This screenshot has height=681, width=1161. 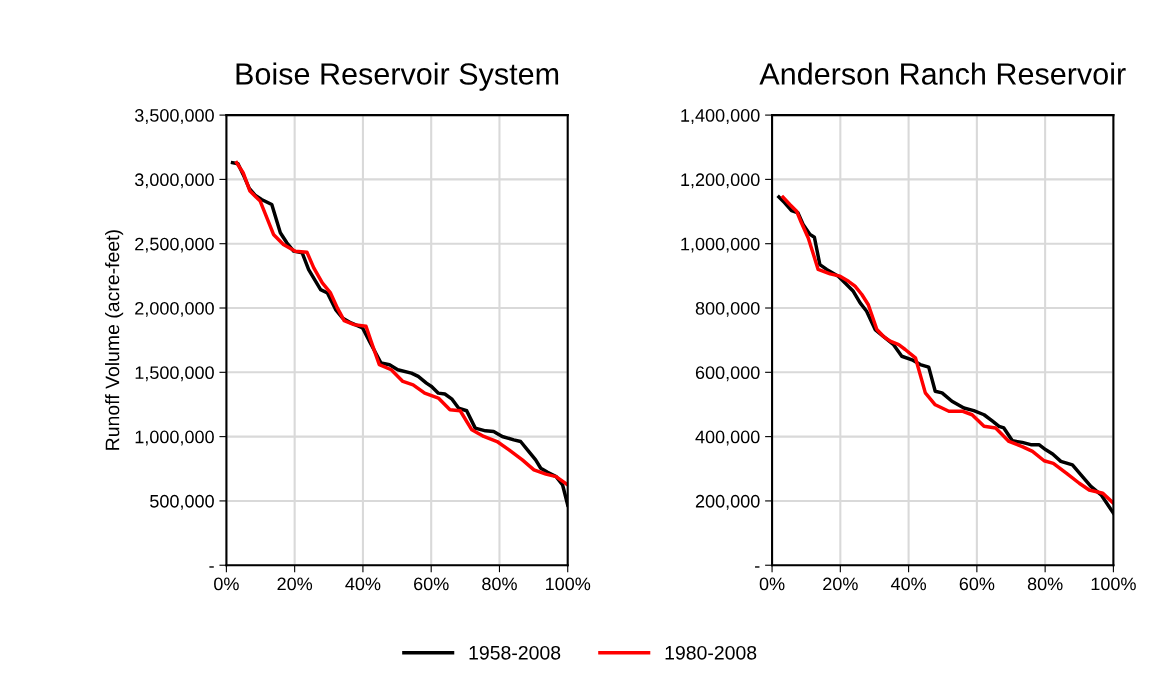 I want to click on legend-label: 1980-2008, so click(x=711, y=652).